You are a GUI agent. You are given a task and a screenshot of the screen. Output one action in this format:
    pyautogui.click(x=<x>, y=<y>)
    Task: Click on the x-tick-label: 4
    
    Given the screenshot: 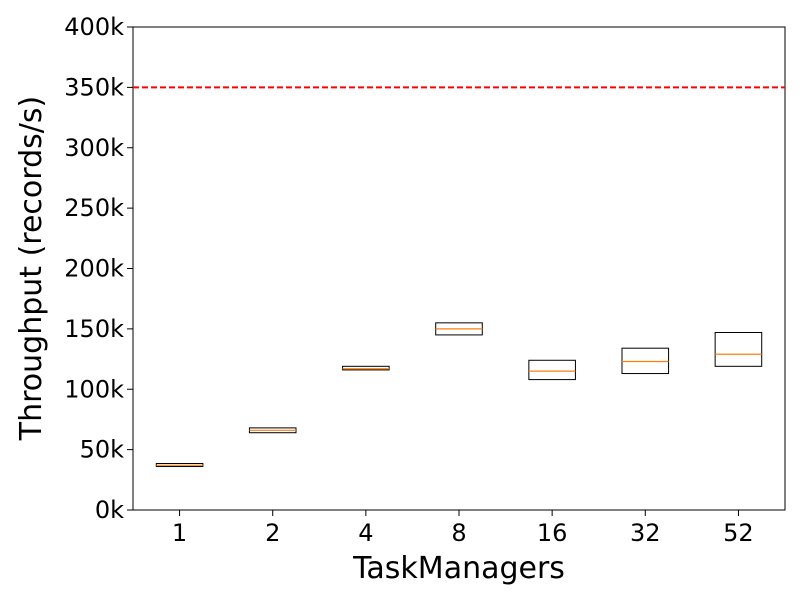 What is the action you would take?
    pyautogui.click(x=365, y=533)
    